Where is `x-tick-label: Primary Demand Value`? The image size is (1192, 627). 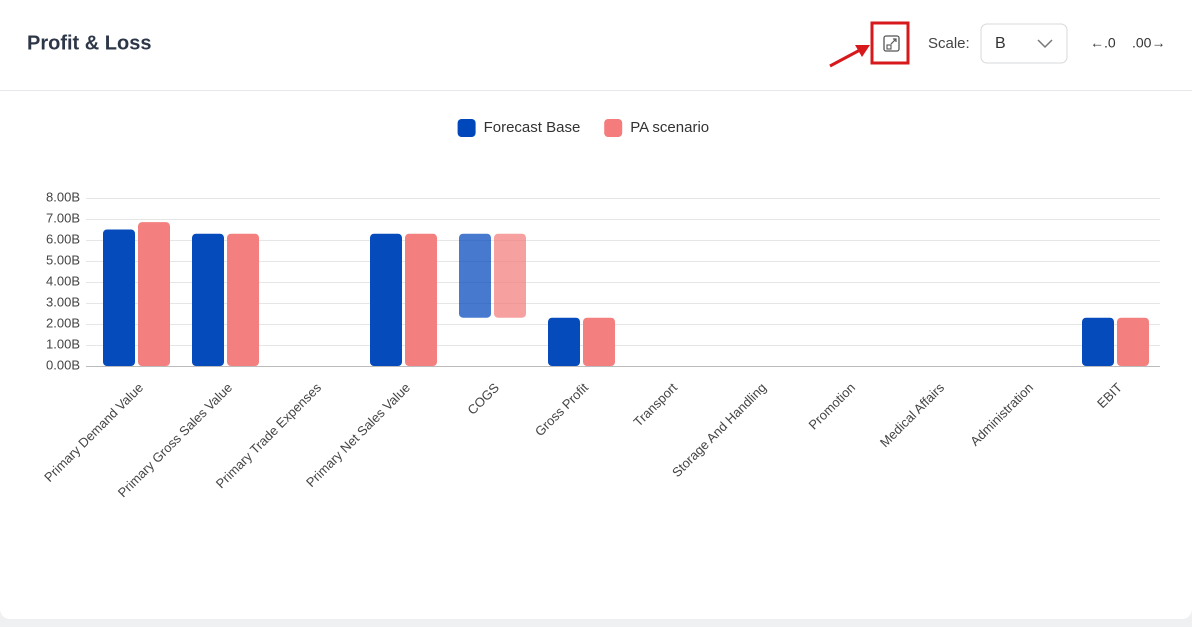
x-tick-label: Primary Demand Value is located at coordinates (93, 432).